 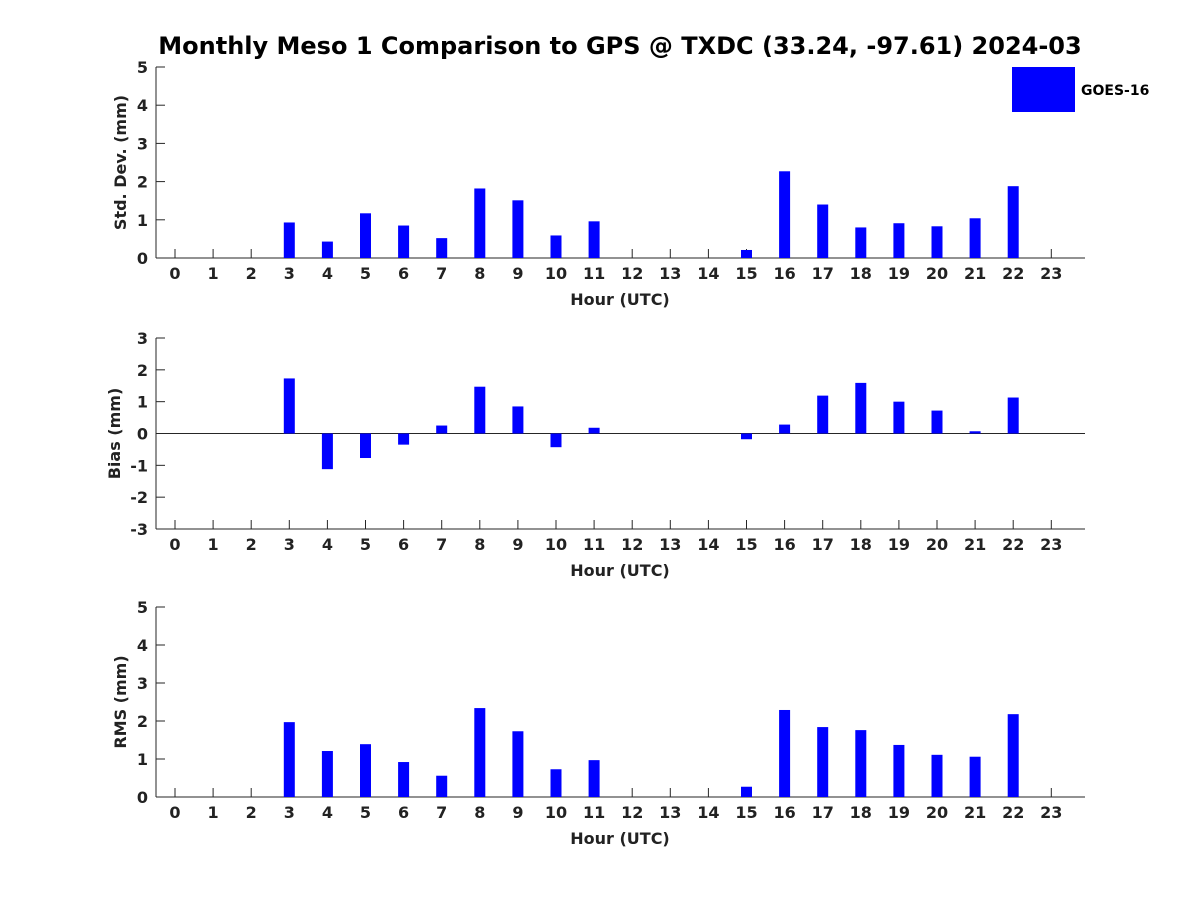 What do you see at coordinates (517, 544) in the screenshot?
I see `bias-x-tick-label: 9` at bounding box center [517, 544].